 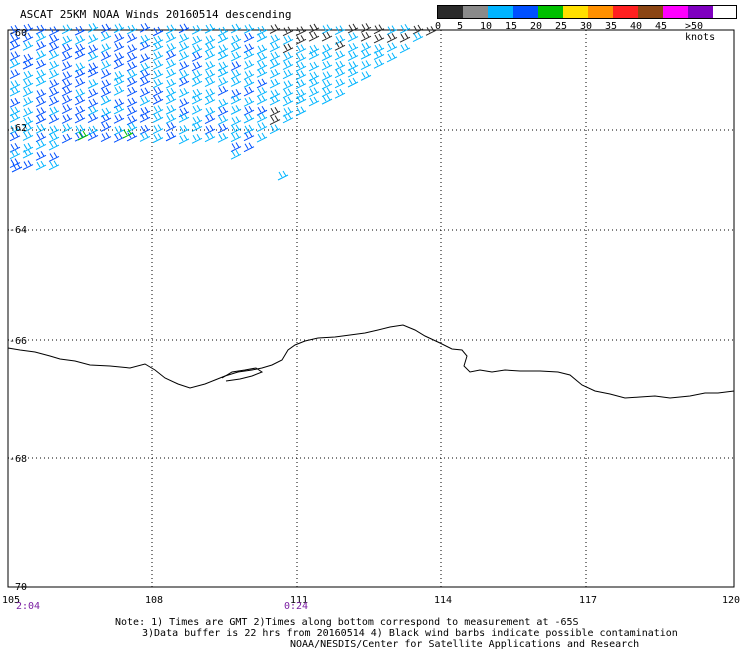 I want to click on lat-label: -68, so click(x=18, y=459).